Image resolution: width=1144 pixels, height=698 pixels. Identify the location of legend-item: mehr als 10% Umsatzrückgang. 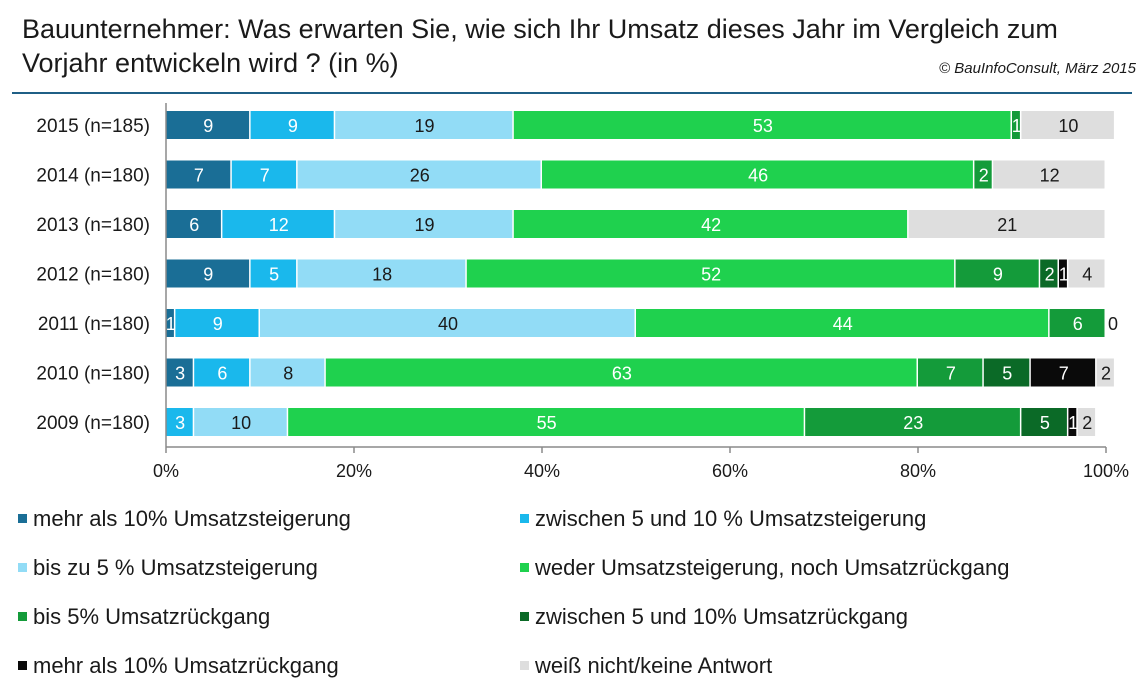
(178, 666).